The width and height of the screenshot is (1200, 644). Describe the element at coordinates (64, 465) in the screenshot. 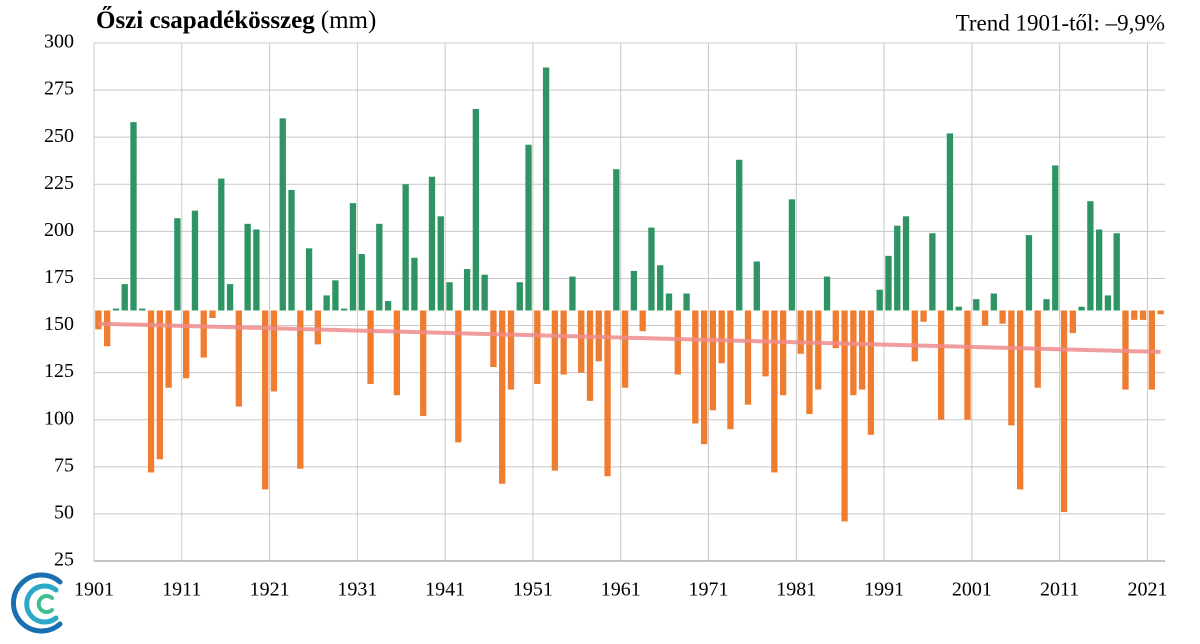

I see `y-tick-label: 75` at that location.